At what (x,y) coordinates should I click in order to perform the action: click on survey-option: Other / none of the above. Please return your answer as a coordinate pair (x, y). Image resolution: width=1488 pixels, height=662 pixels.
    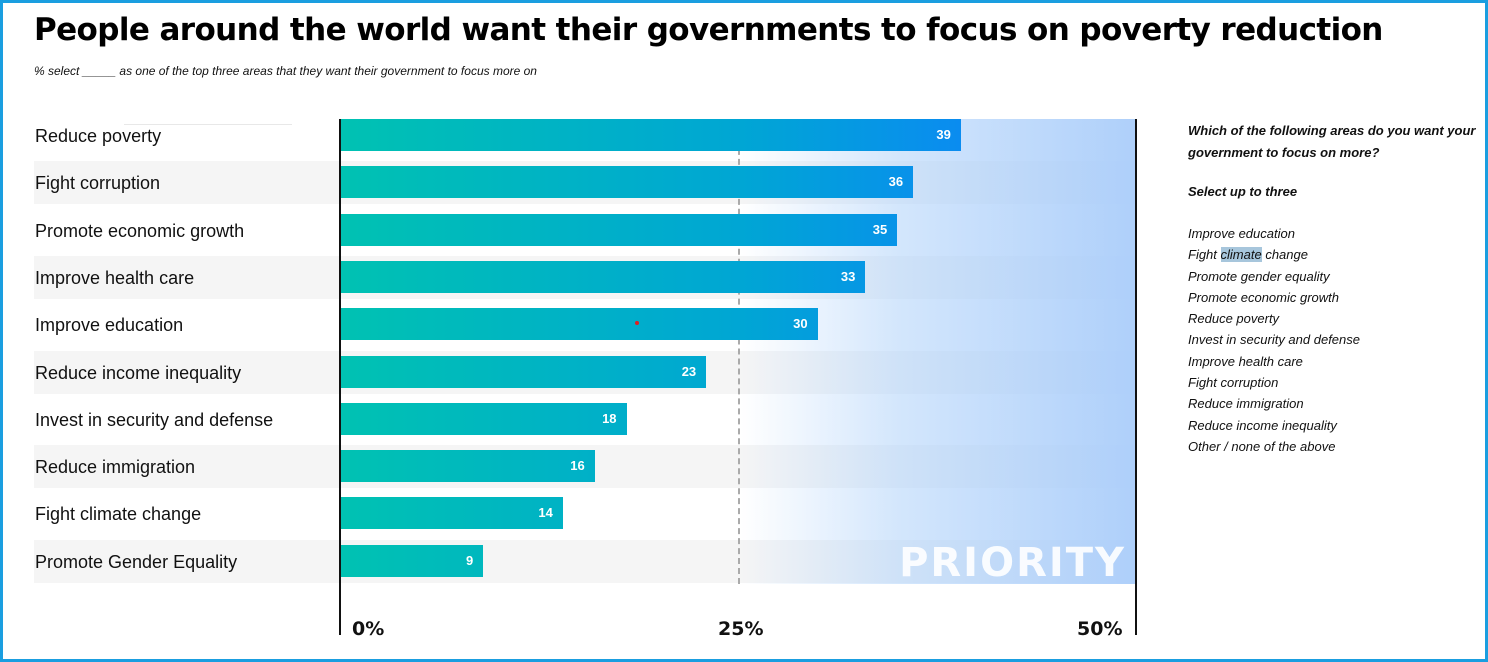
    Looking at the image, I should click on (1262, 446).